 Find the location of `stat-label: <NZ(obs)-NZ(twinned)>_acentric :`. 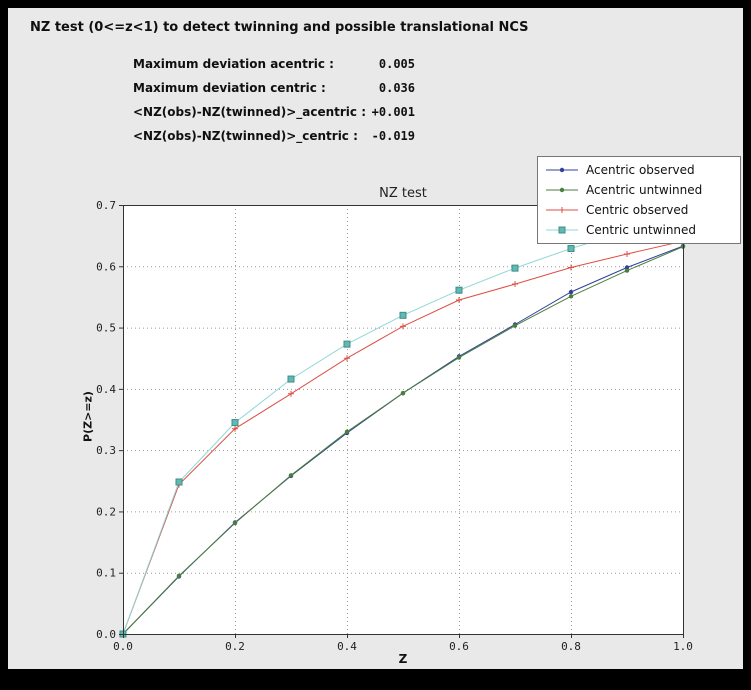

stat-label: <NZ(obs)-NZ(twinned)>_acentric : is located at coordinates (249, 112).